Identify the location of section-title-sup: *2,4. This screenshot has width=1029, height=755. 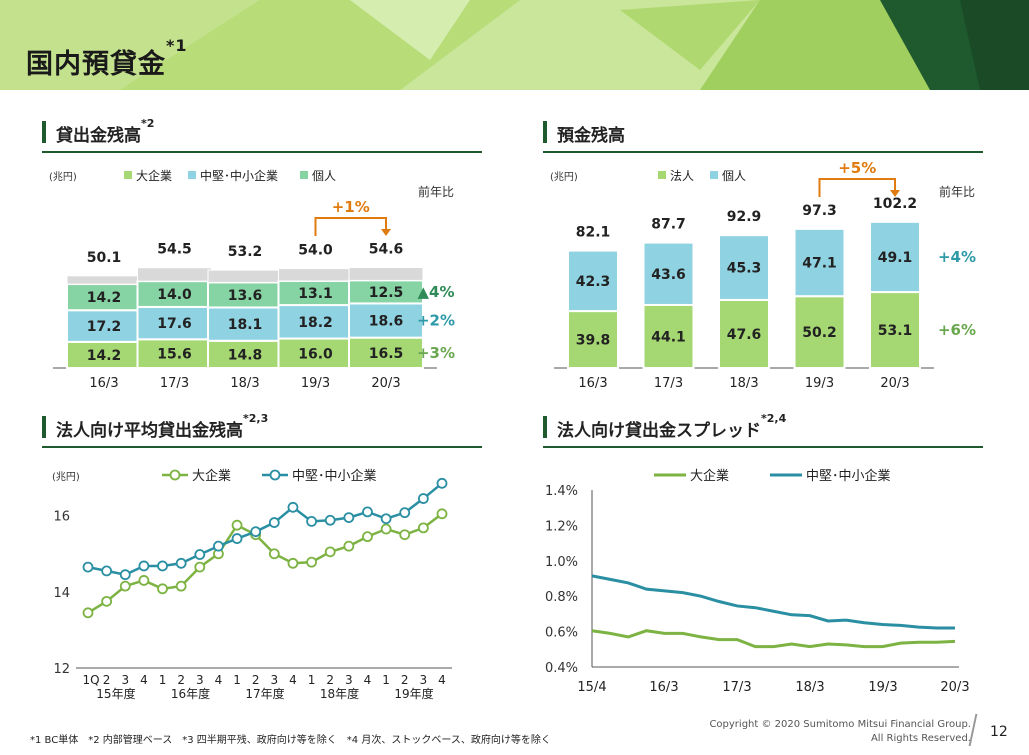
(774, 418).